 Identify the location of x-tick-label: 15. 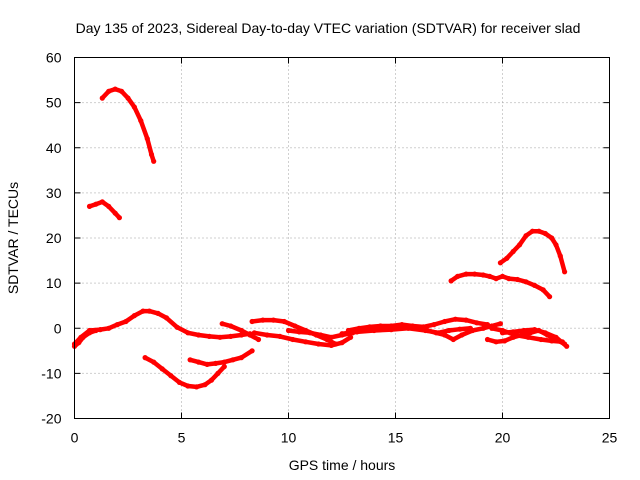
(396, 438).